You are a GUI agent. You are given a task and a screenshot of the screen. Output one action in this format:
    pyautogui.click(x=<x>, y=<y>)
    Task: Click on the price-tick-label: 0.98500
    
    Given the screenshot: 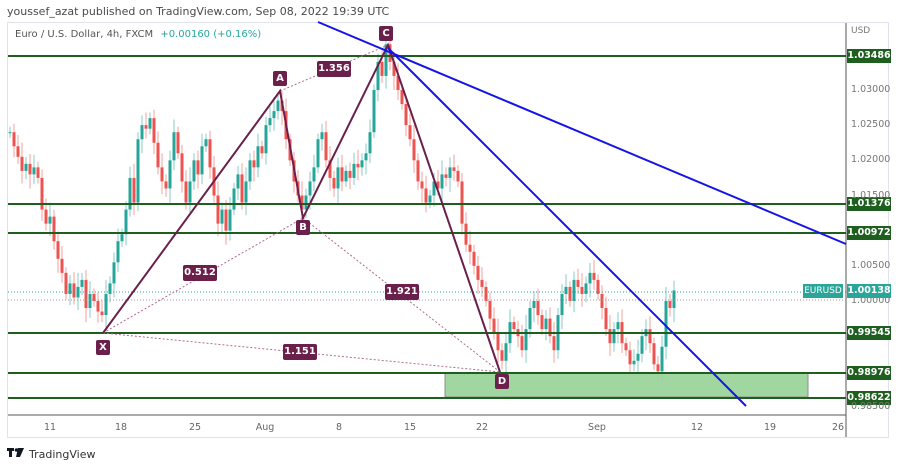 What is the action you would take?
    pyautogui.click(x=871, y=406)
    